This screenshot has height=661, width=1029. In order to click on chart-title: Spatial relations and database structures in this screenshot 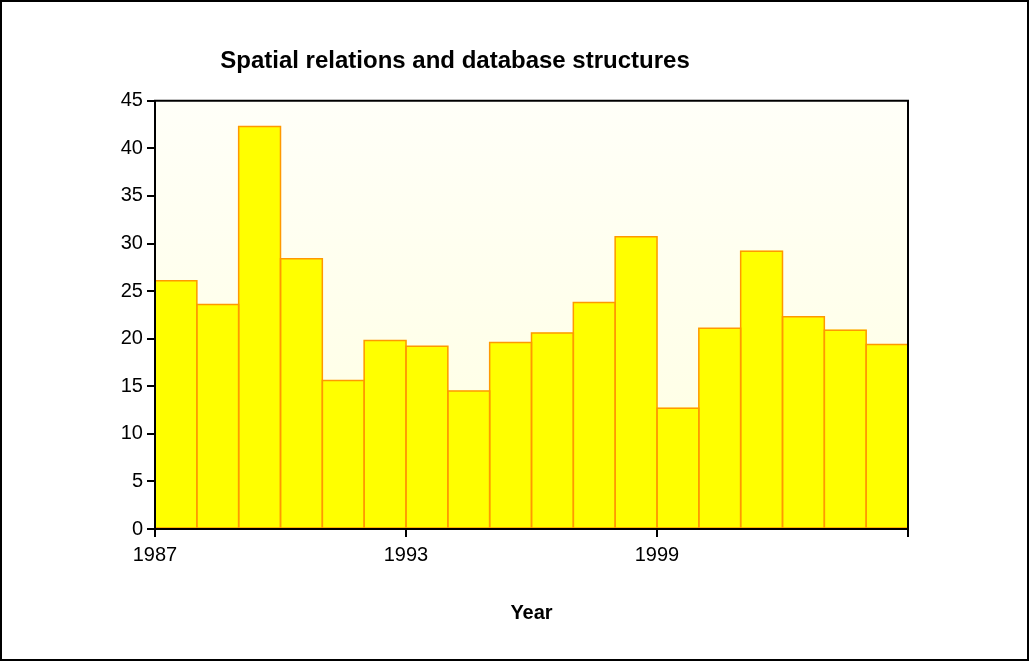, I will do `click(455, 60)`.